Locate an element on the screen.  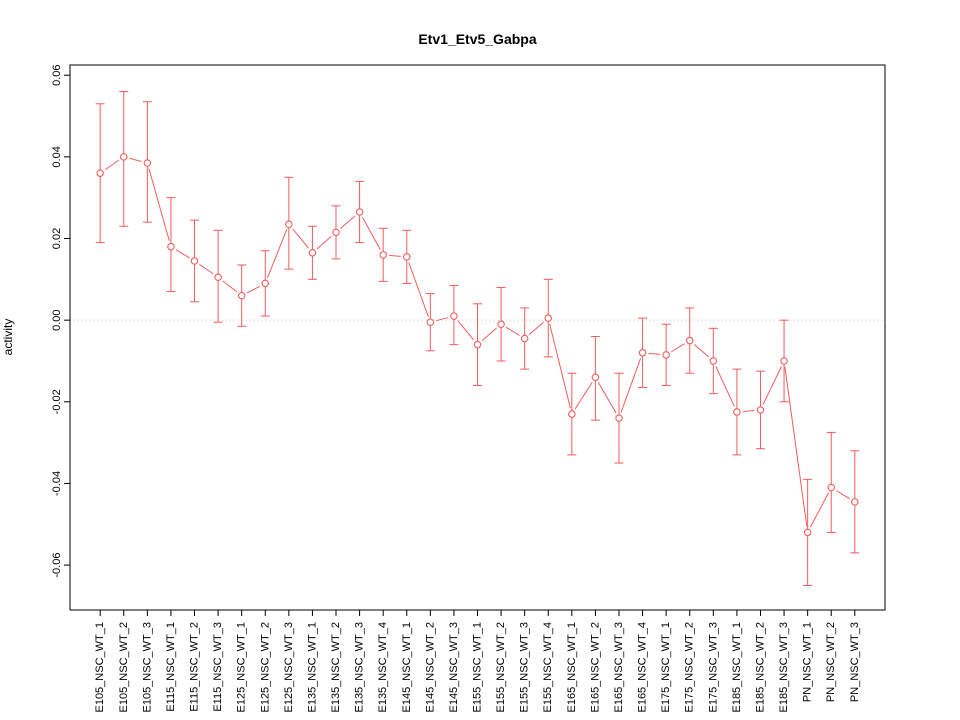
x-tick-label: E125_NSC_WT_2 is located at coordinates (265, 667).